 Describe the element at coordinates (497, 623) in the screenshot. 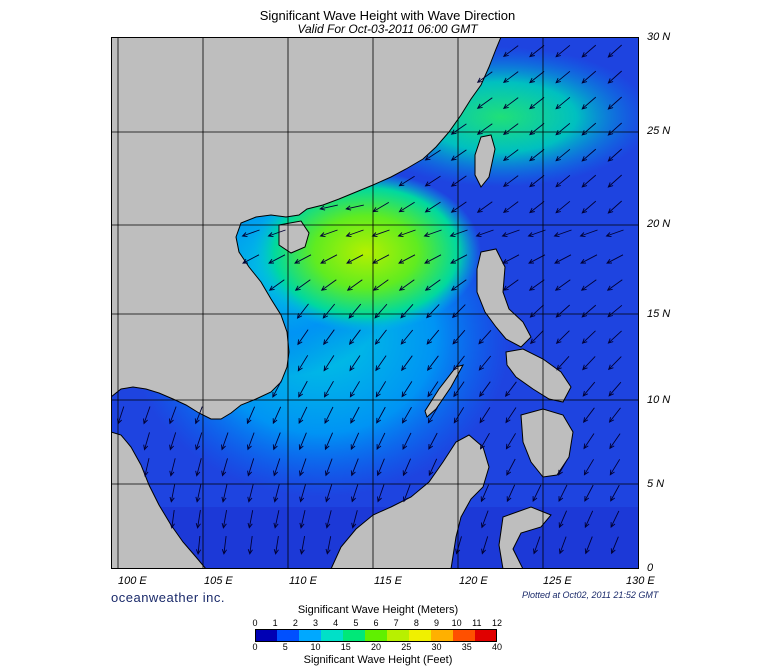

I see `colorbar-meter-tick: 12` at that location.